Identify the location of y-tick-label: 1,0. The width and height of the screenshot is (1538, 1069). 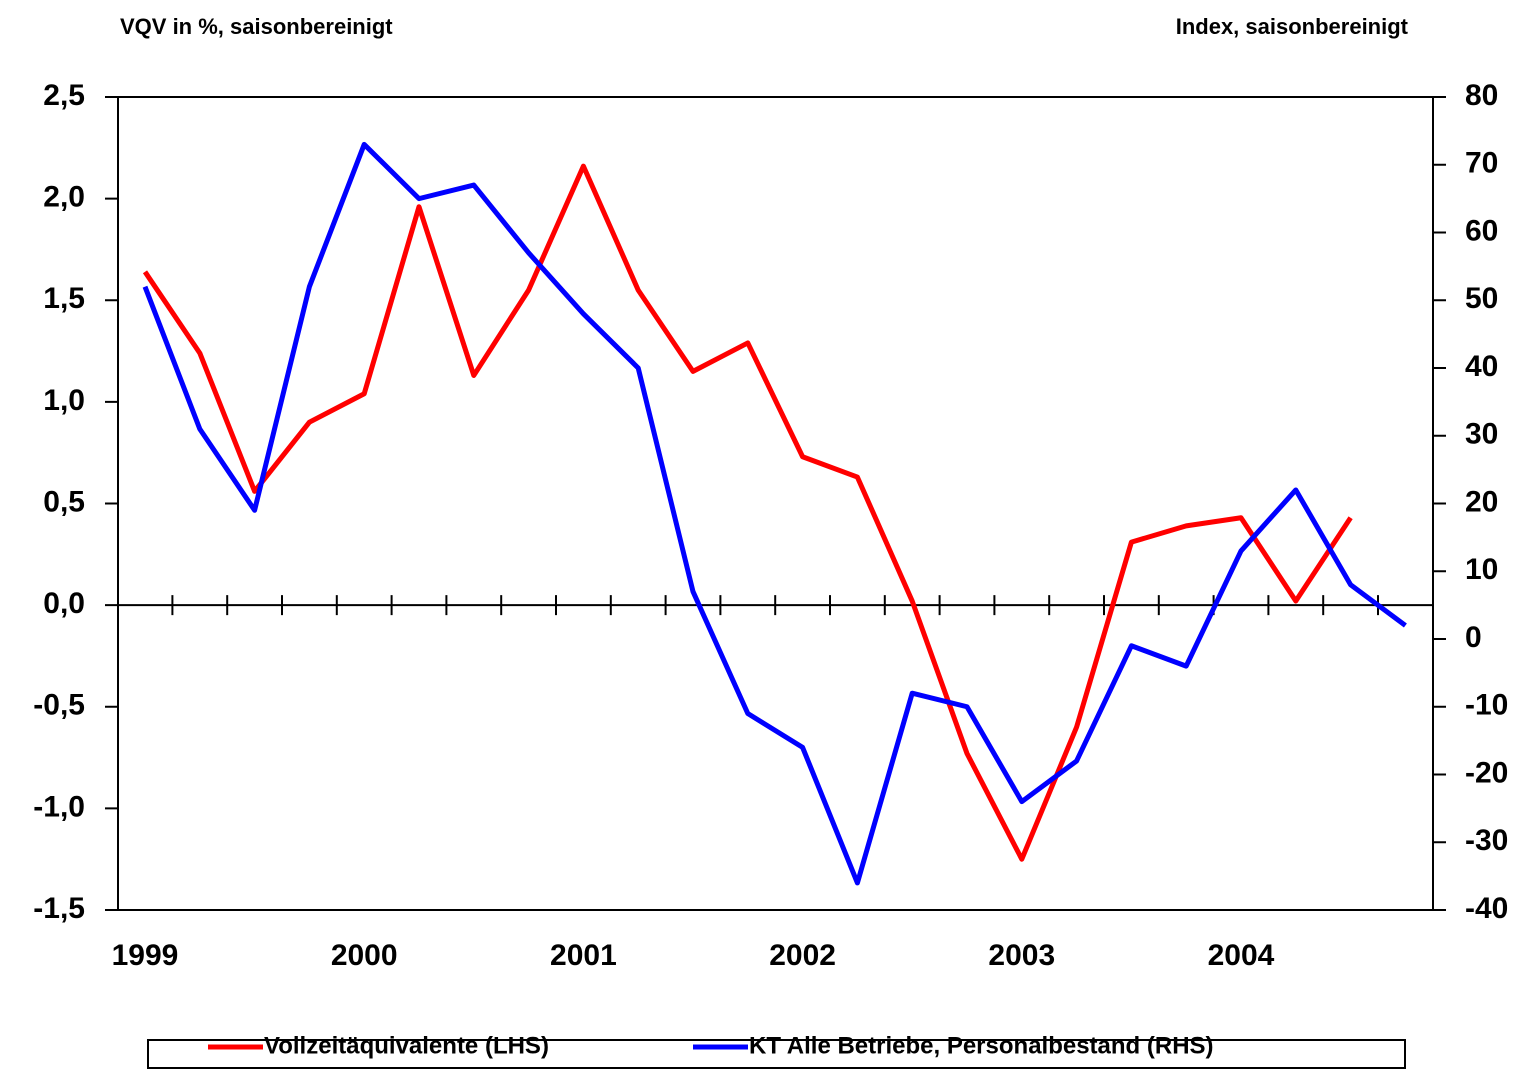
(64, 400).